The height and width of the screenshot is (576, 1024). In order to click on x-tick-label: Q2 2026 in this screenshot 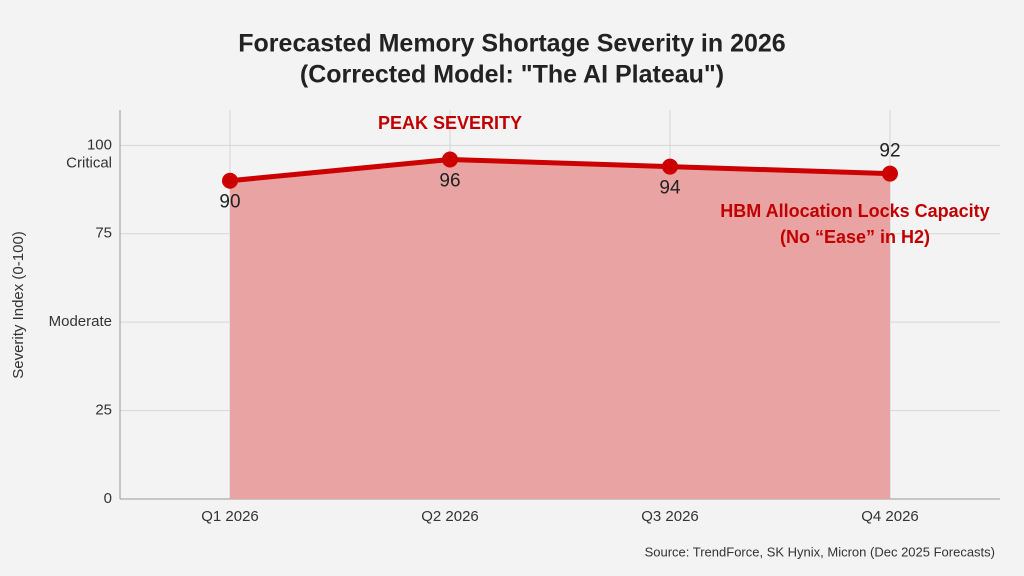, I will do `click(450, 516)`.